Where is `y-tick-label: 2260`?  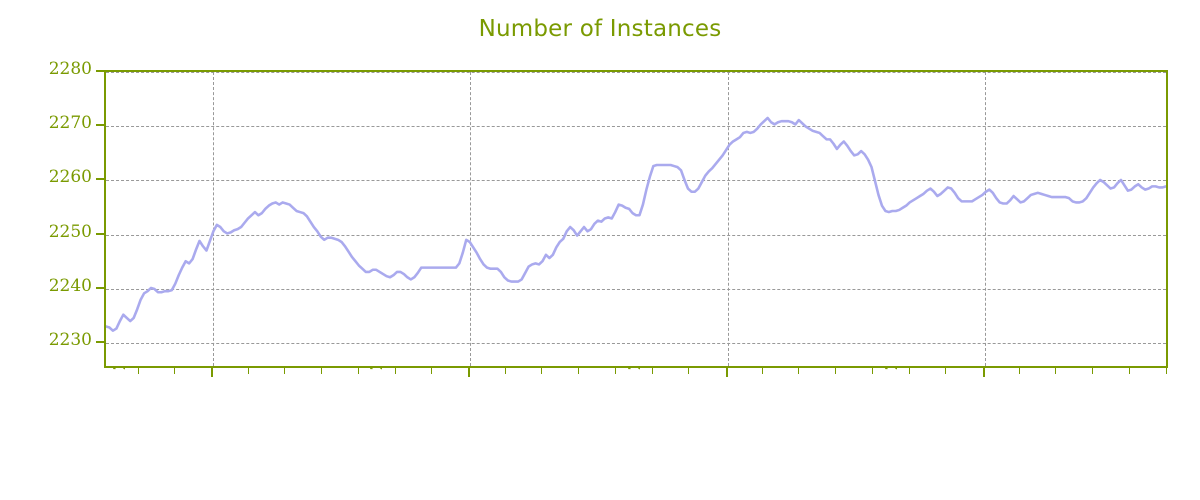 y-tick-label: 2260 is located at coordinates (70, 177).